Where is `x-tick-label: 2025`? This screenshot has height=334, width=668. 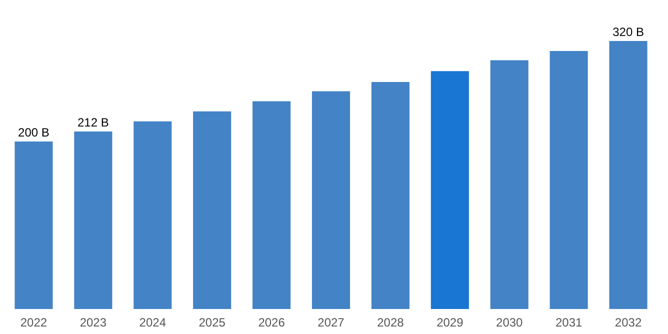
x-tick-label: 2025 is located at coordinates (212, 323).